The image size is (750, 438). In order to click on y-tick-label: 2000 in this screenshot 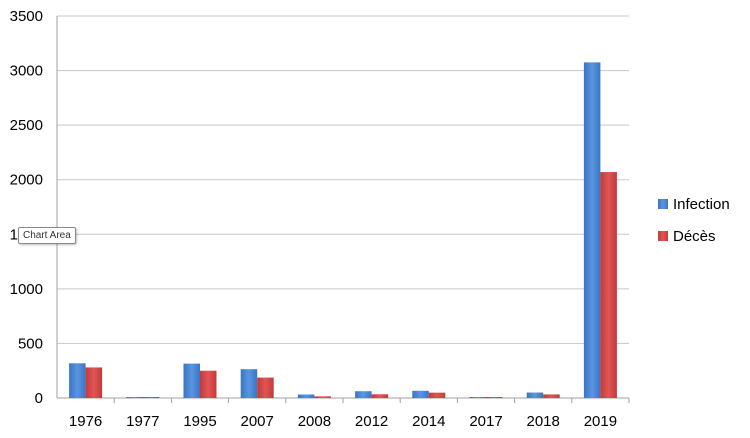, I will do `click(26, 180)`.